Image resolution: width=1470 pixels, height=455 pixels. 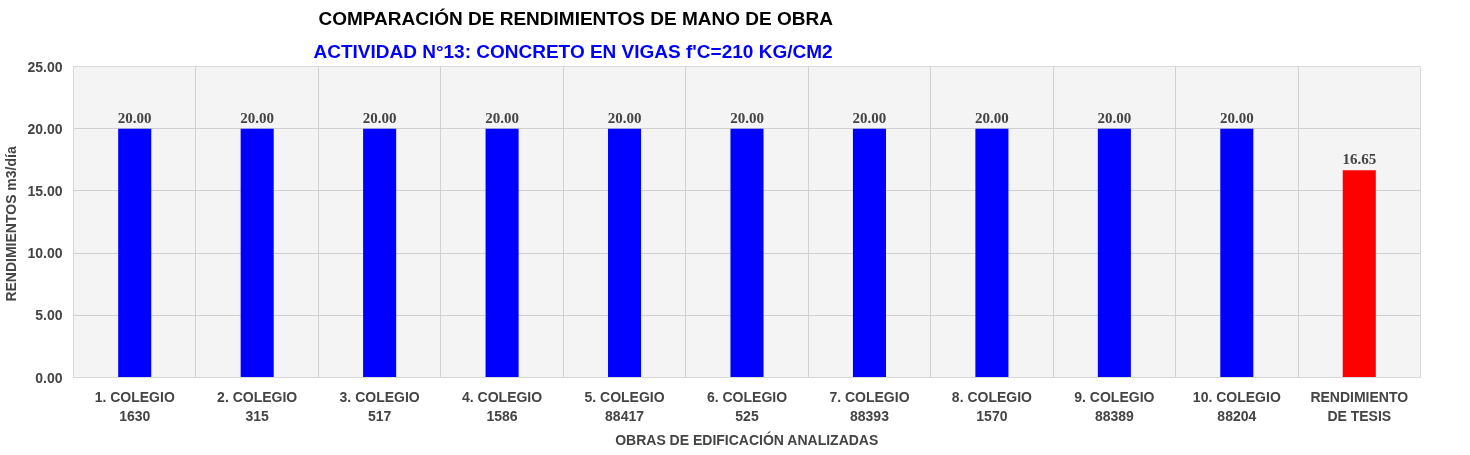 What do you see at coordinates (45, 128) in the screenshot?
I see `y-tick-label: 20.00` at bounding box center [45, 128].